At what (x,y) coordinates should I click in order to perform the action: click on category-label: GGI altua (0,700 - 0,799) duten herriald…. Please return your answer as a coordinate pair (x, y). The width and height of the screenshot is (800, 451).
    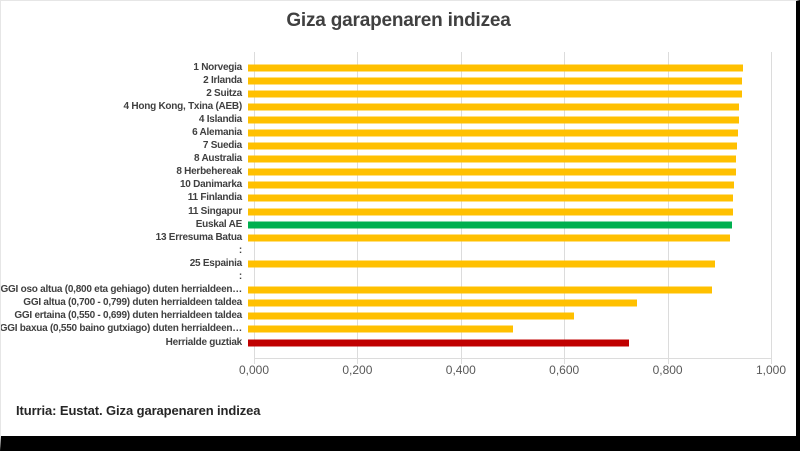
    Looking at the image, I should click on (132, 303).